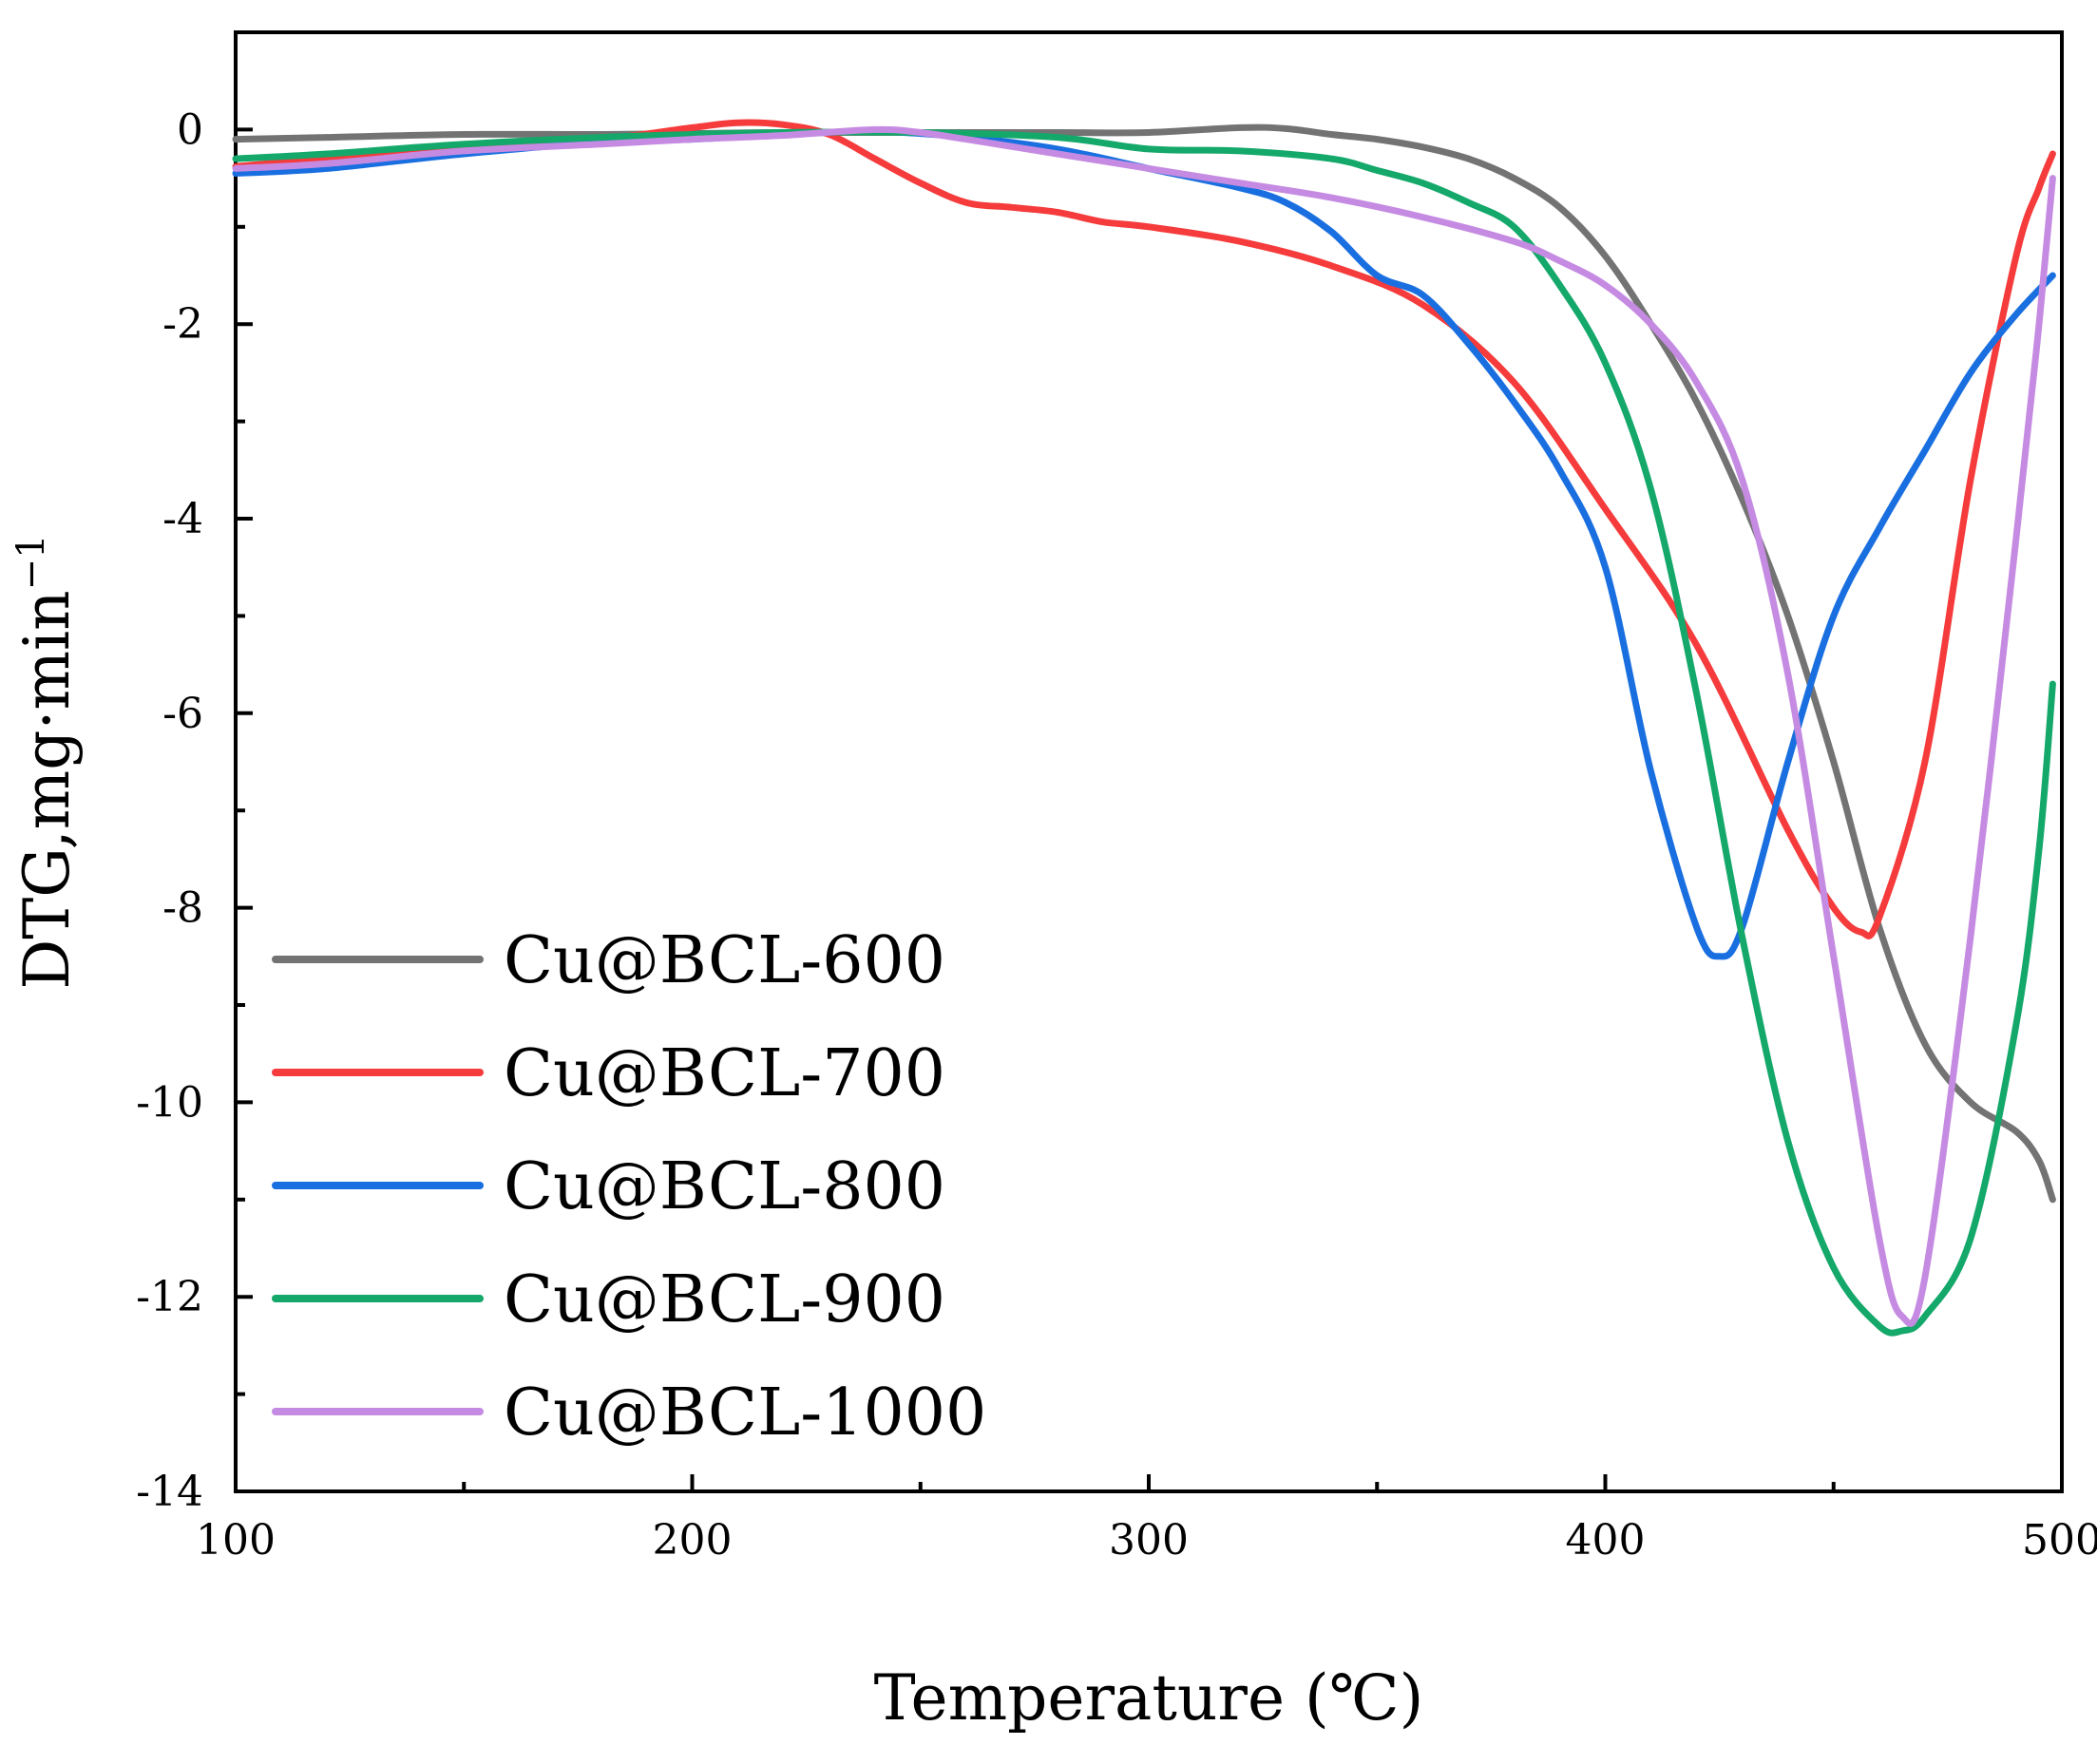  I want to click on y-tick-label: -4, so click(182, 519).